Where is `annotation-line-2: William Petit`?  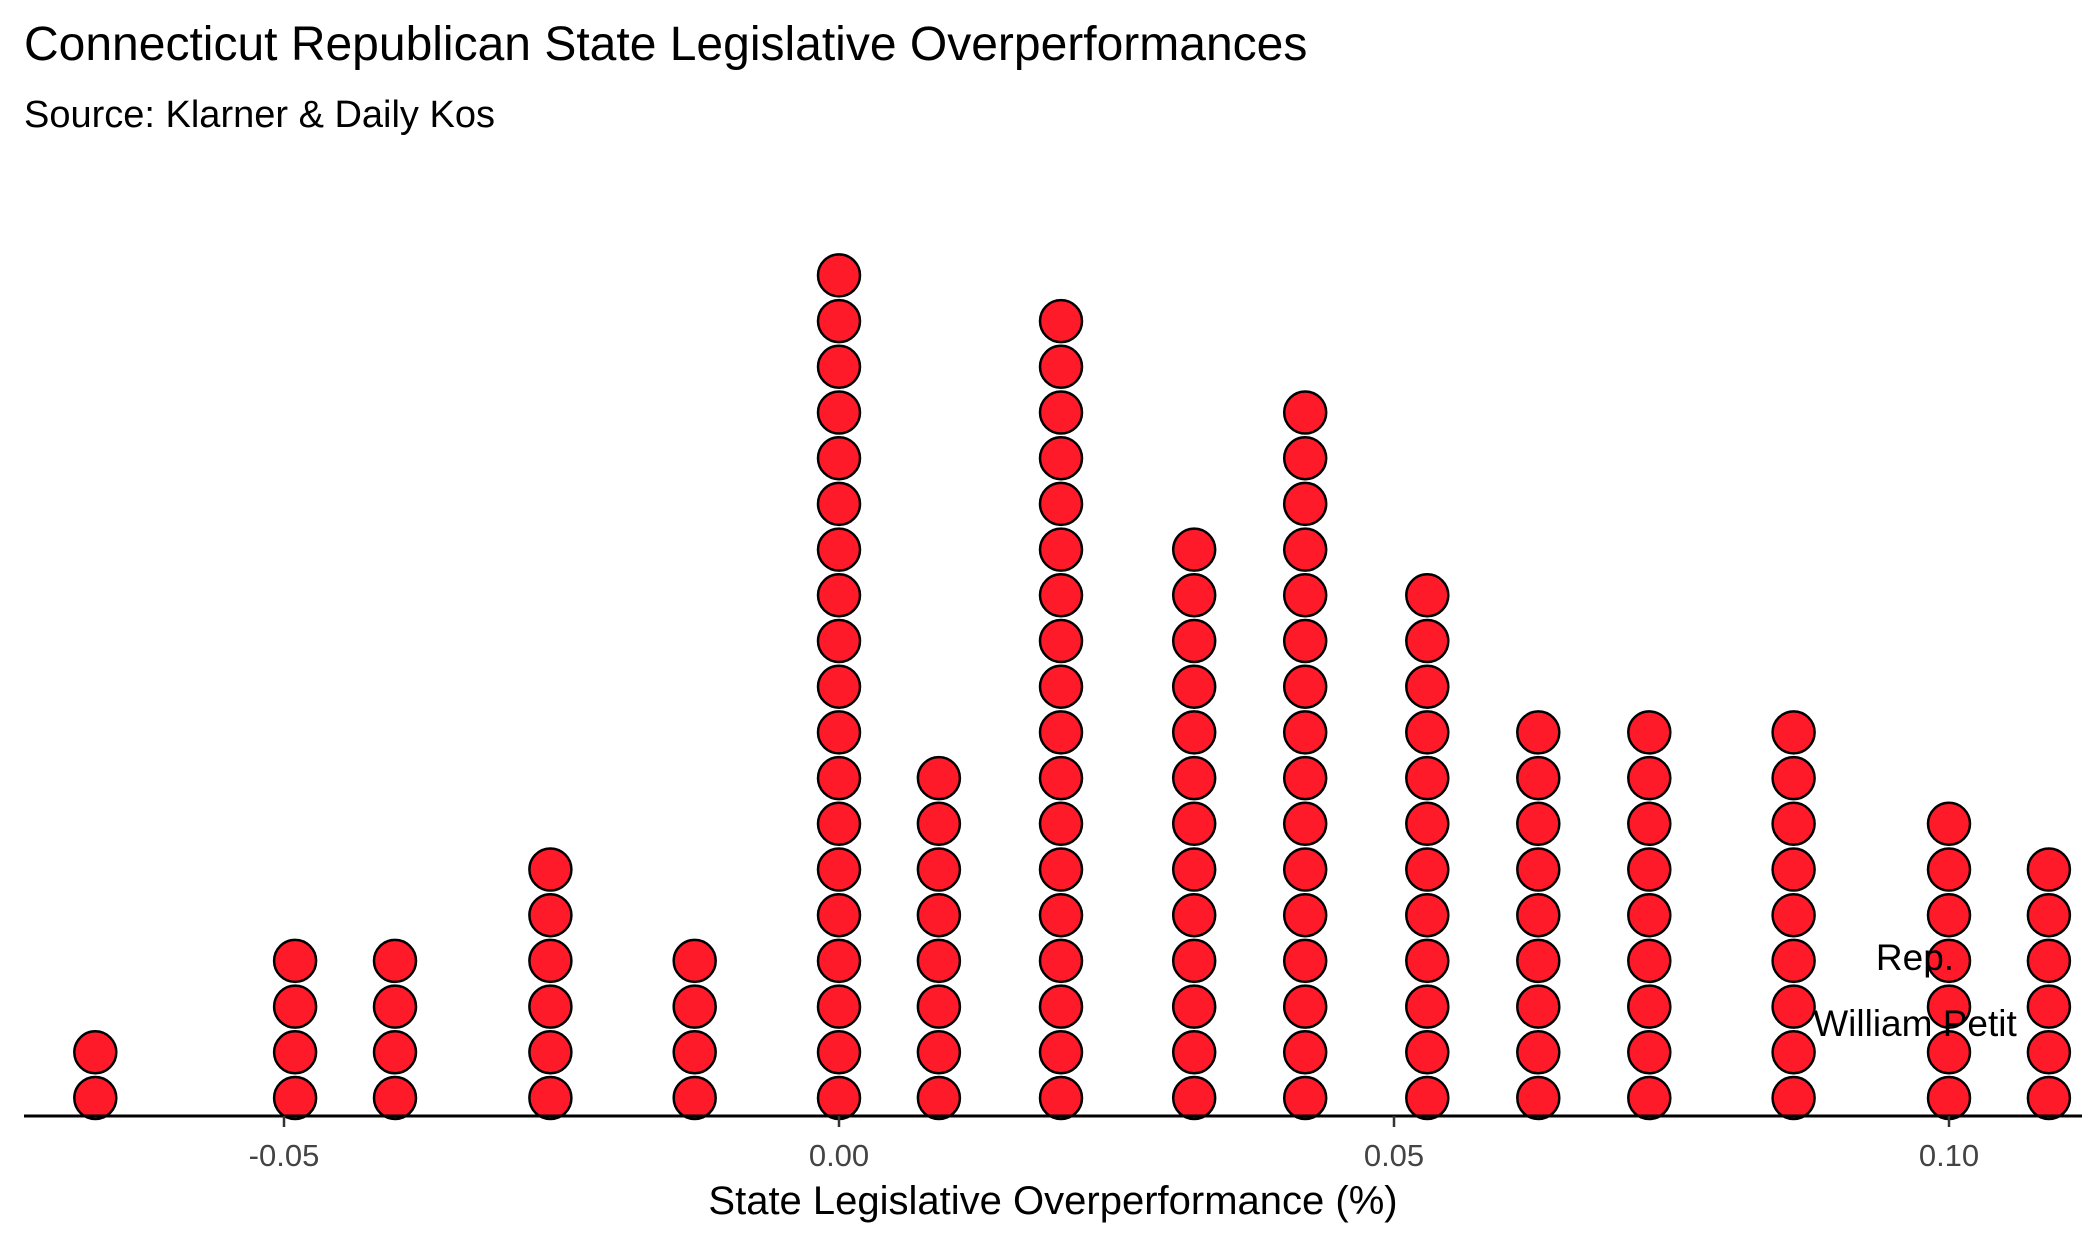
annotation-line-2: William Petit is located at coordinates (1915, 1023).